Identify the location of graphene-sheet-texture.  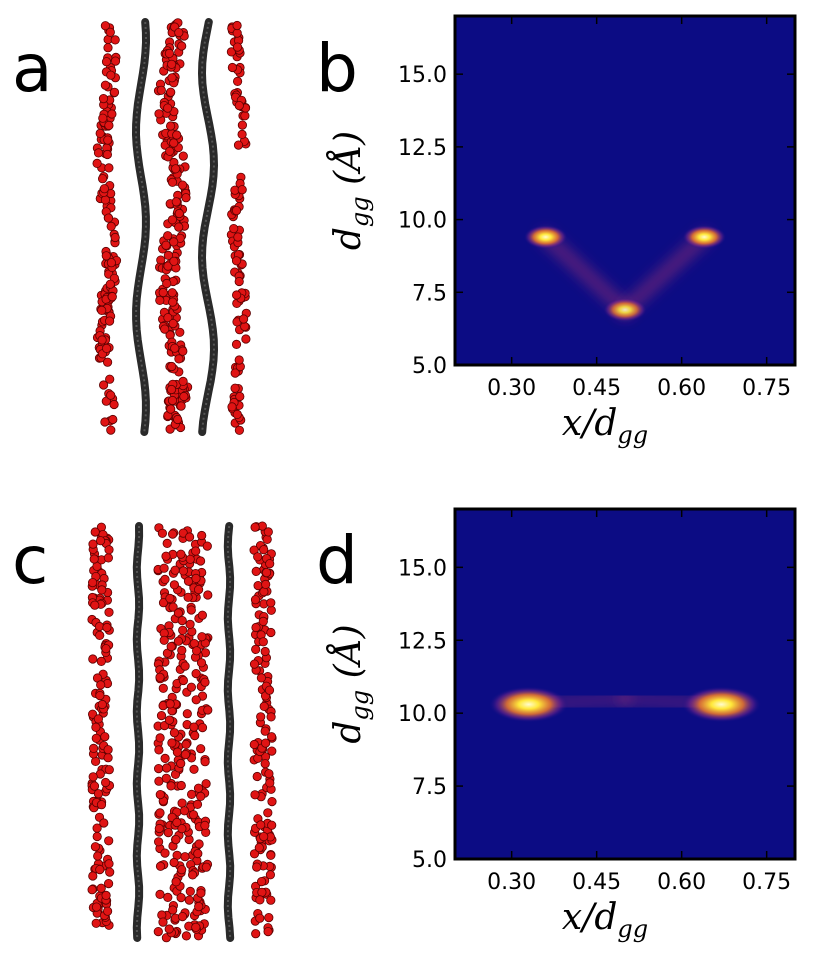
(229, 732).